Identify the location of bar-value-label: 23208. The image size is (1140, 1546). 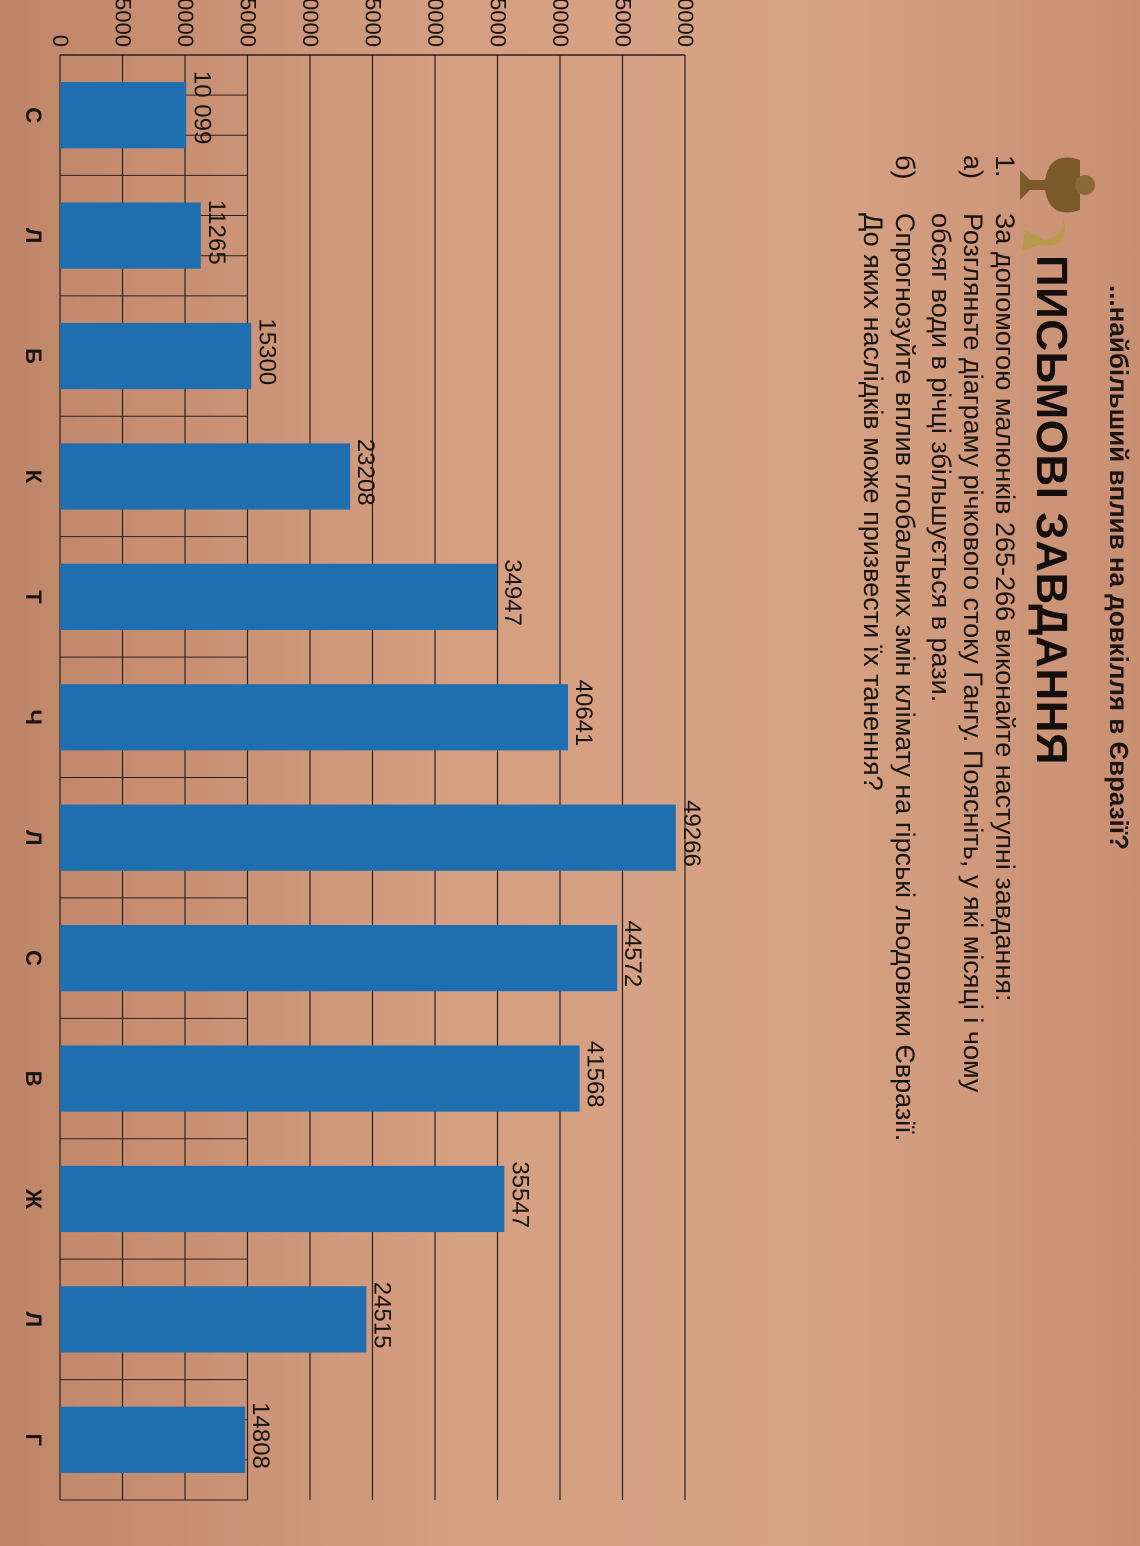
(365, 472).